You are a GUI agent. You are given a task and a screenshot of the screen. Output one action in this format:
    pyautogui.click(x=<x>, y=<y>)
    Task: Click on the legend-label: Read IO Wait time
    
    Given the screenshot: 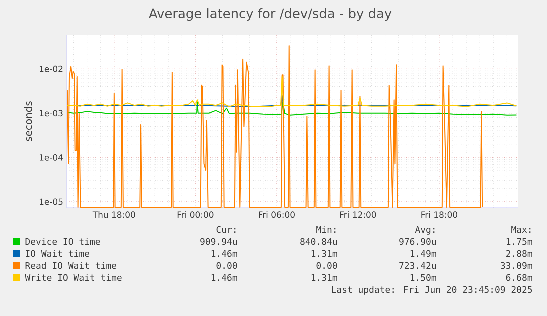 What is the action you would take?
    pyautogui.click(x=71, y=266)
    